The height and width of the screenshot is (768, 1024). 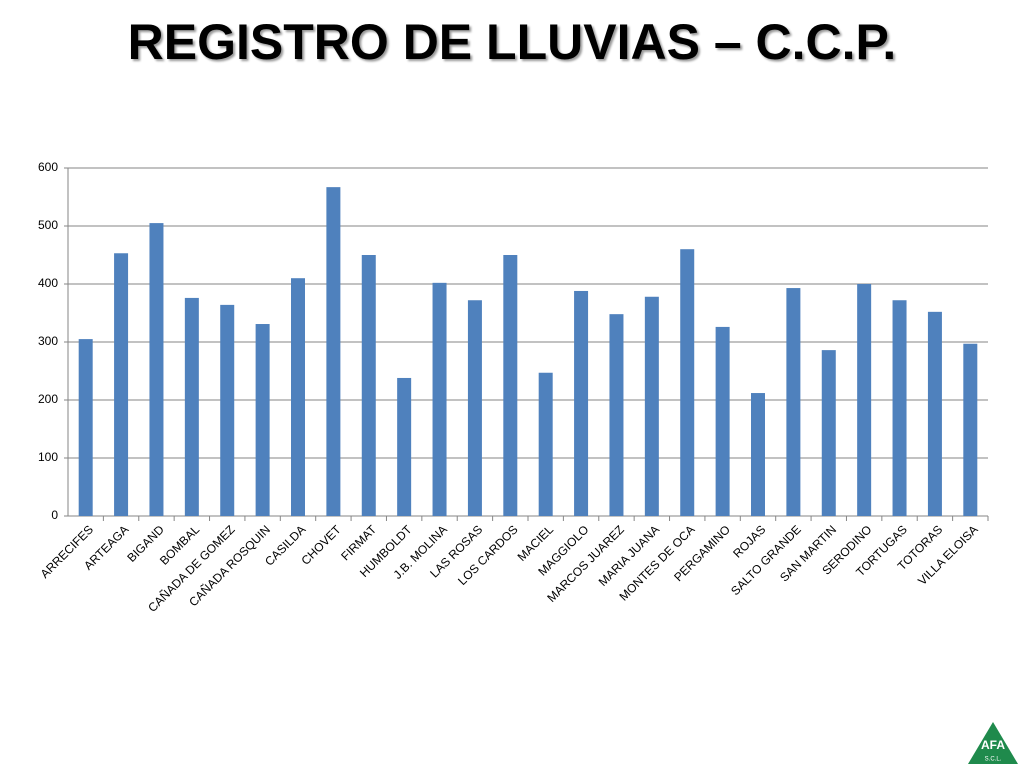 What do you see at coordinates (512, 42) in the screenshot?
I see `chart-title: REGISTRO DE LLUVIAS – C.C.P.` at bounding box center [512, 42].